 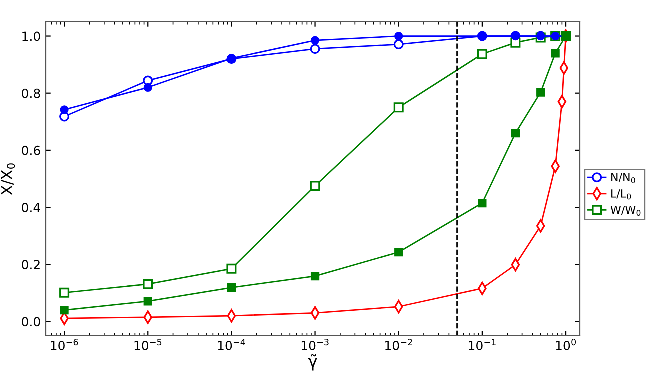 I want to click on x-tick-label: 10$^{−4}$, so click(x=232, y=344).